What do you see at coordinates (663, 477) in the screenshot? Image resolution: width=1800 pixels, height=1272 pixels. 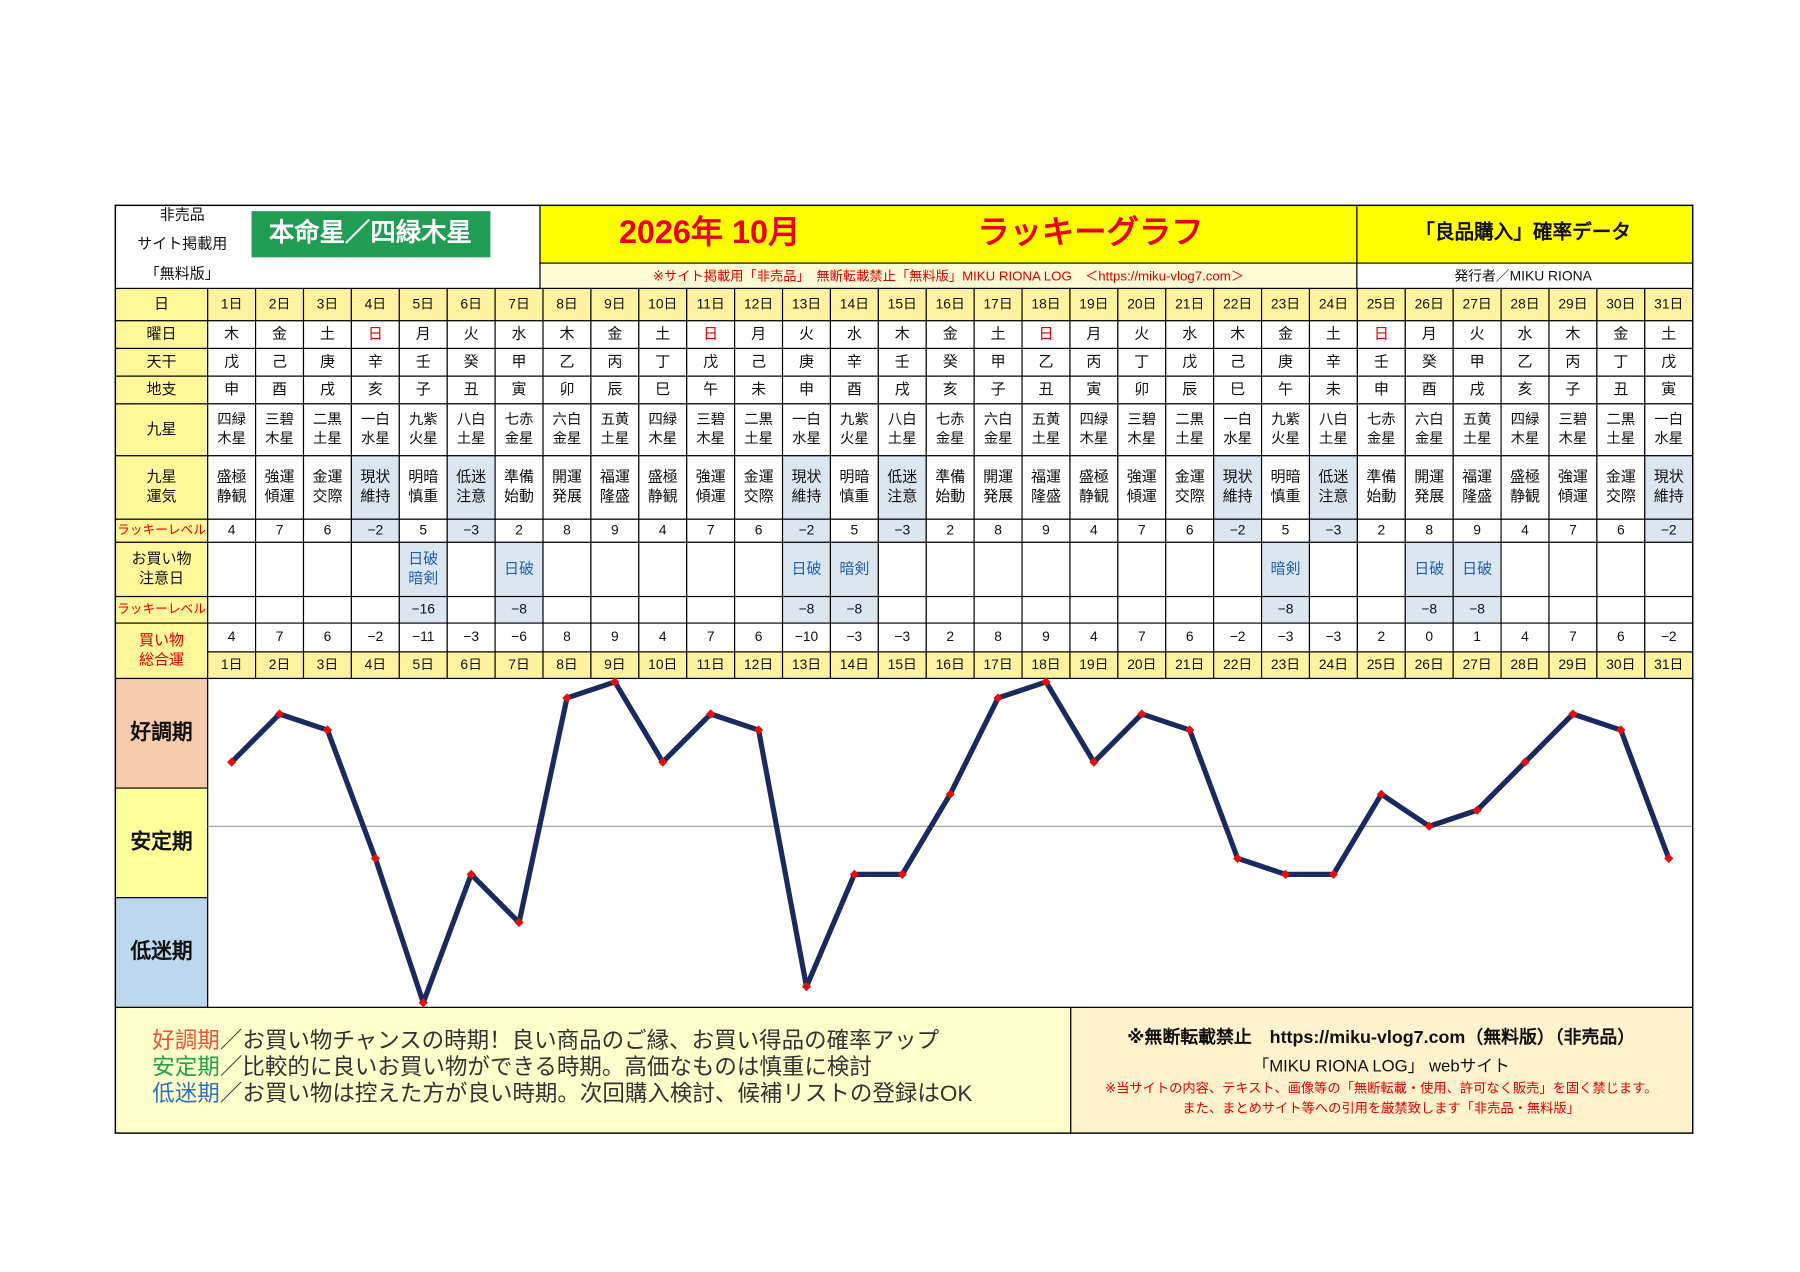 I see `unki: 盛極` at bounding box center [663, 477].